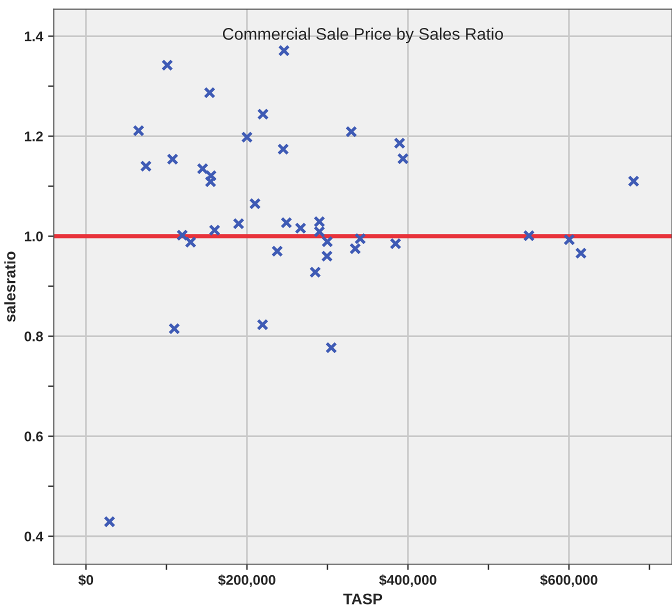 The width and height of the screenshot is (672, 610). What do you see at coordinates (33, 137) in the screenshot?
I see `y-tick-label: 1.2` at bounding box center [33, 137].